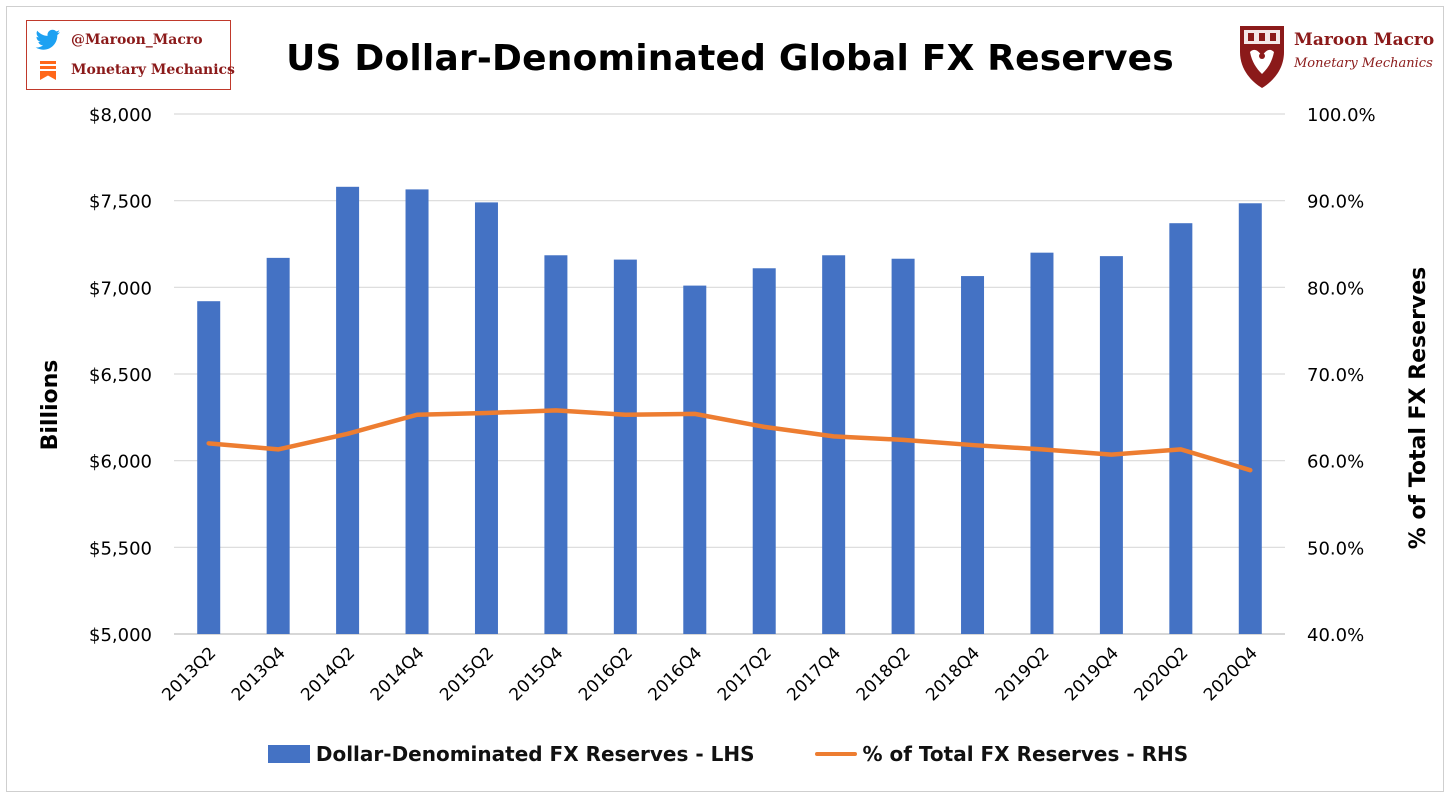 Image resolution: width=1456 pixels, height=808 pixels. I want to click on x-tick-label: 2016Q2, so click(606, 674).